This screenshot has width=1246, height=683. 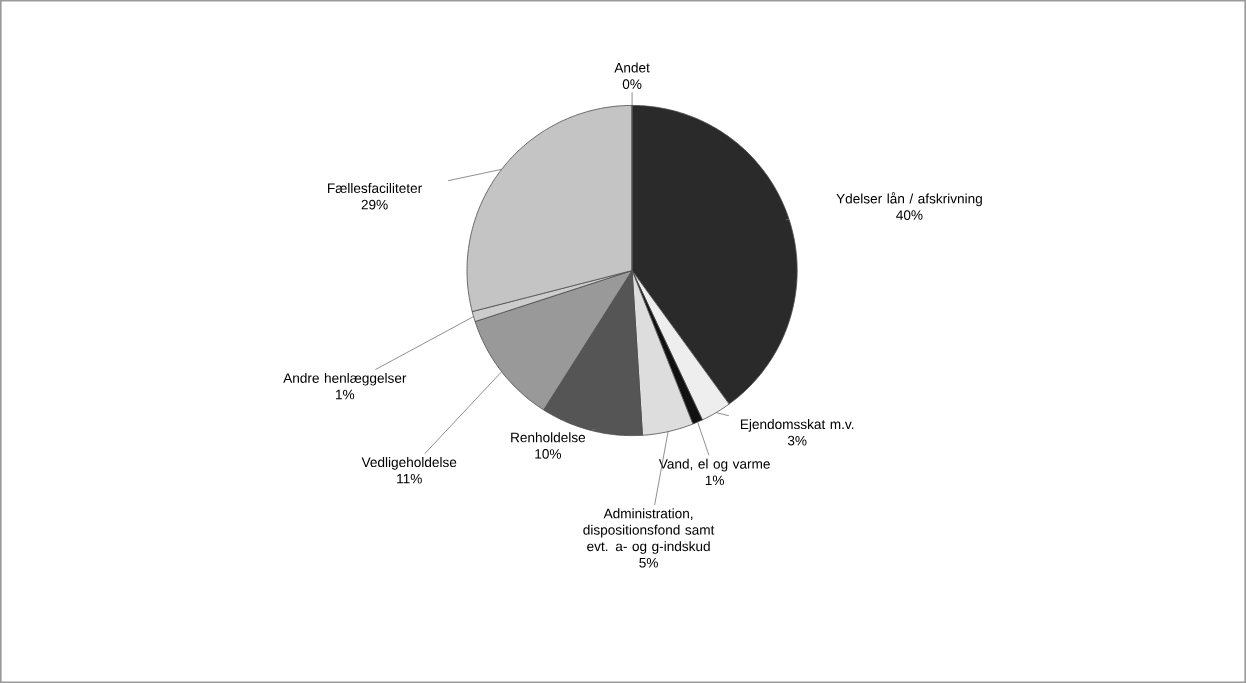 I want to click on data-label: 40%, so click(x=909, y=215).